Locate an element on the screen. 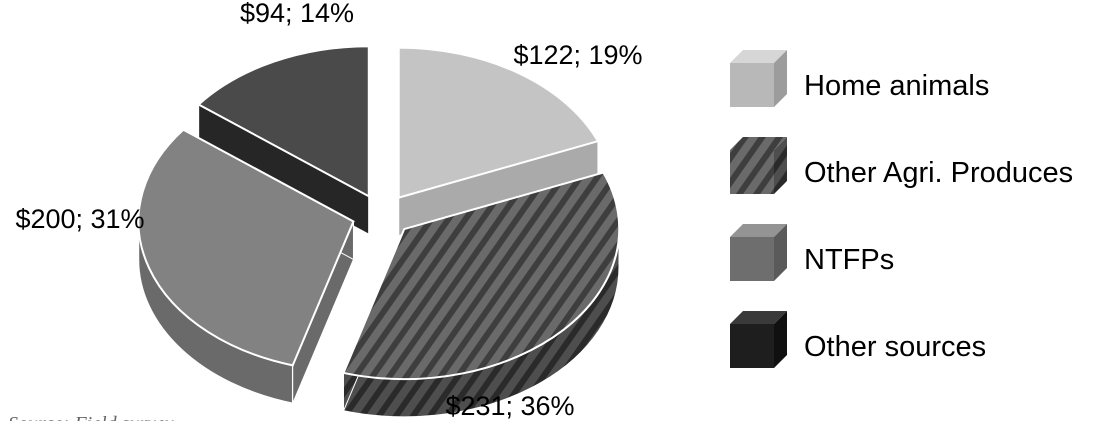 This screenshot has width=1109, height=421. slice-home-animals is located at coordinates (498, 141).